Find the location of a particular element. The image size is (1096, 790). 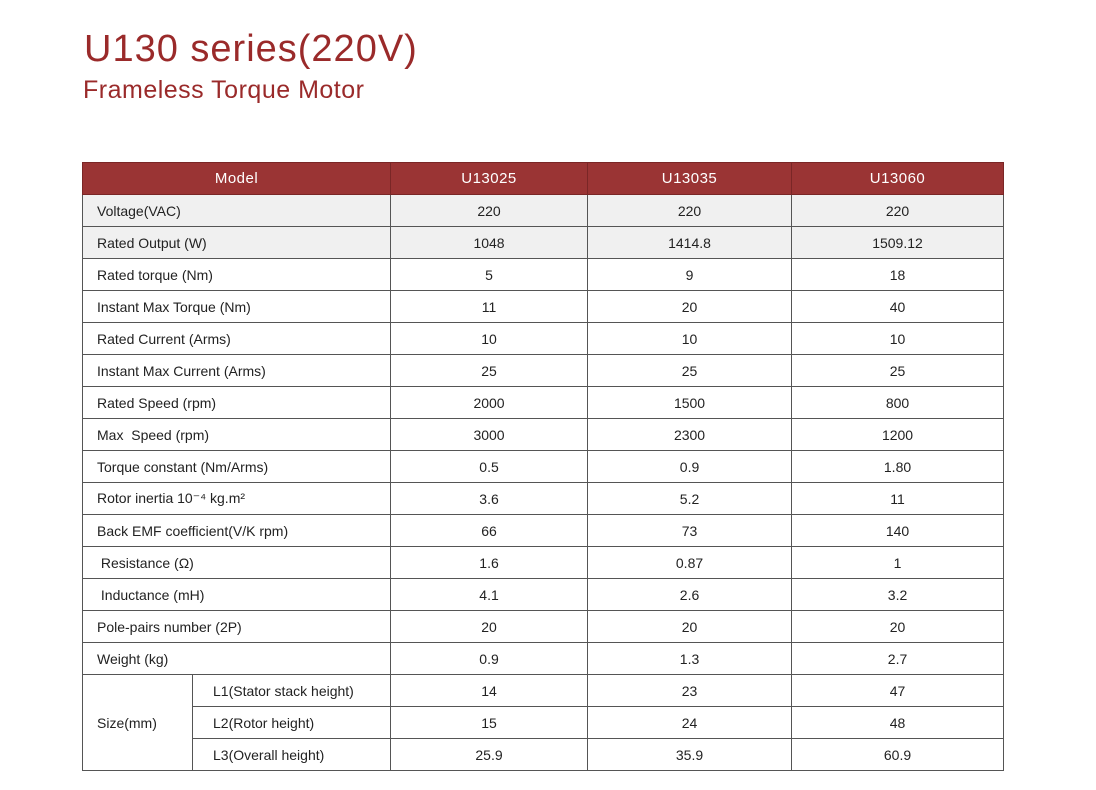

page-title: U130 series(220V) is located at coordinates (251, 49).